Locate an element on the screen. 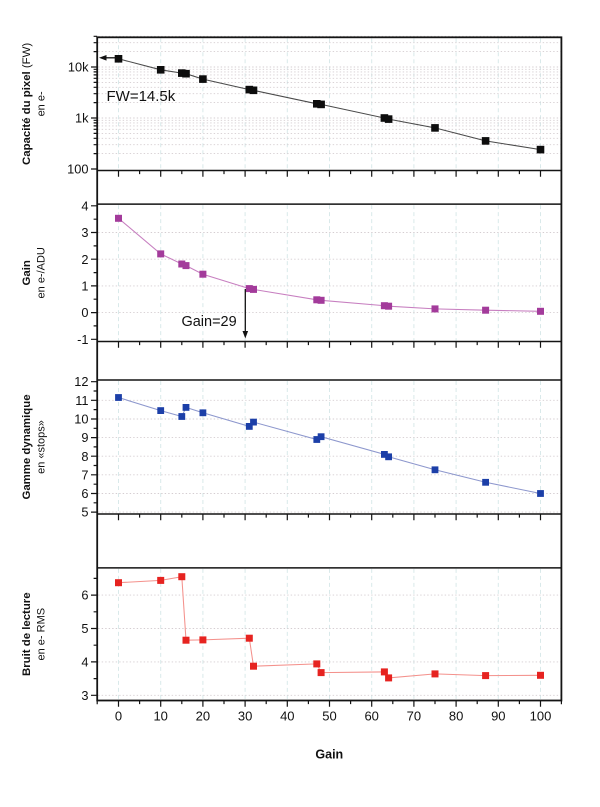 This screenshot has width=600, height=807. svg-text: 10k is located at coordinates (78, 67).